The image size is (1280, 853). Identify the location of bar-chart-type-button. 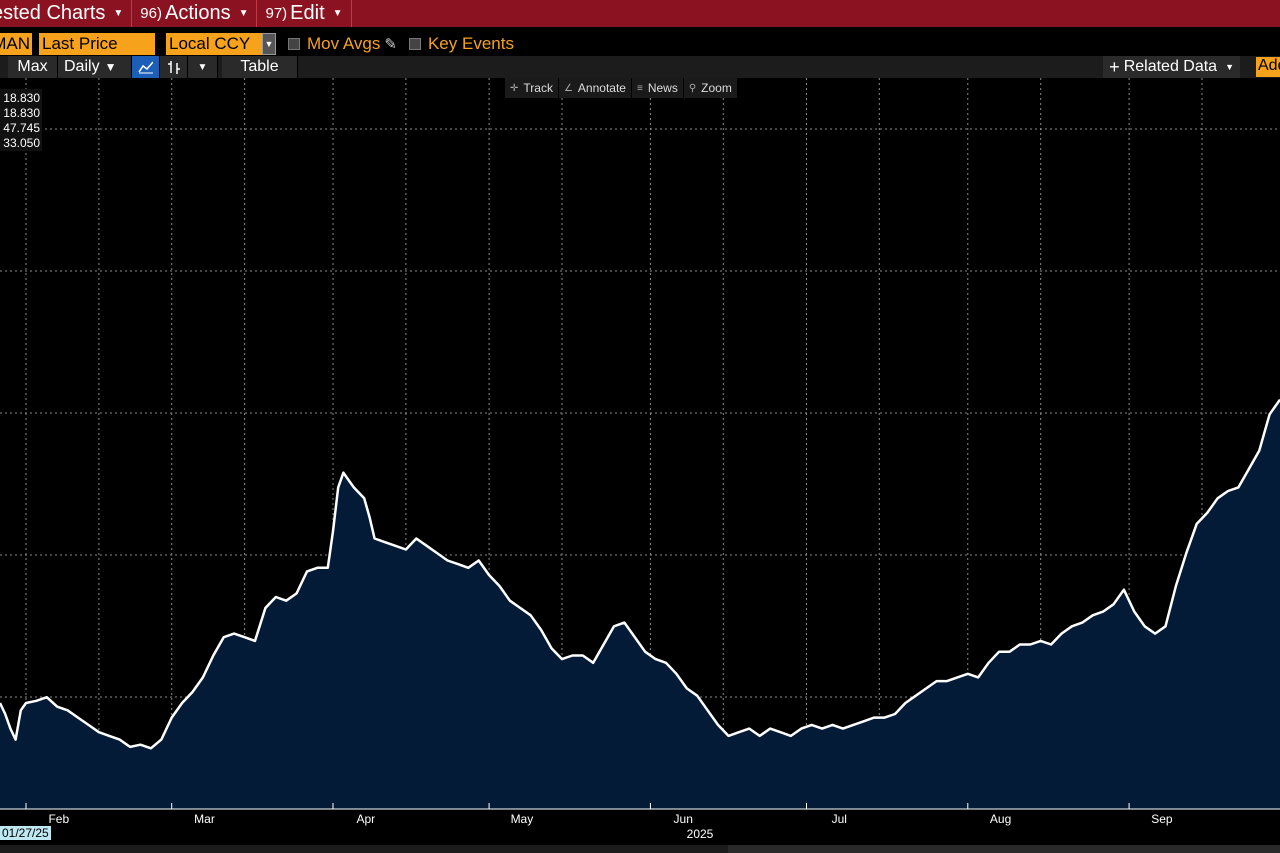
(174, 67).